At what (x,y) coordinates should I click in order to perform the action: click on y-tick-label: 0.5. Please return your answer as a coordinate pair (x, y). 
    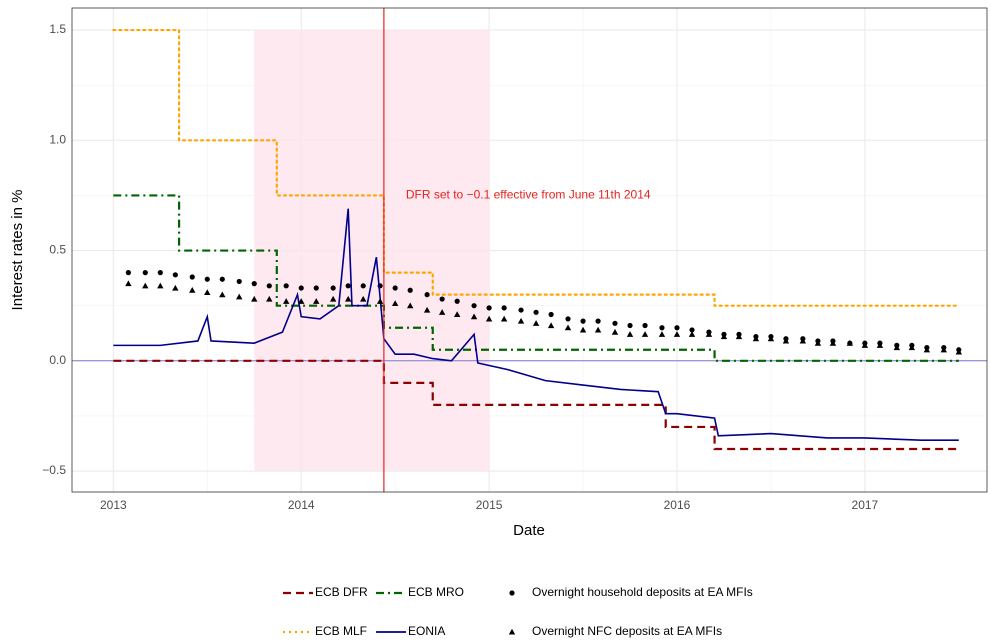
    Looking at the image, I should click on (57, 250).